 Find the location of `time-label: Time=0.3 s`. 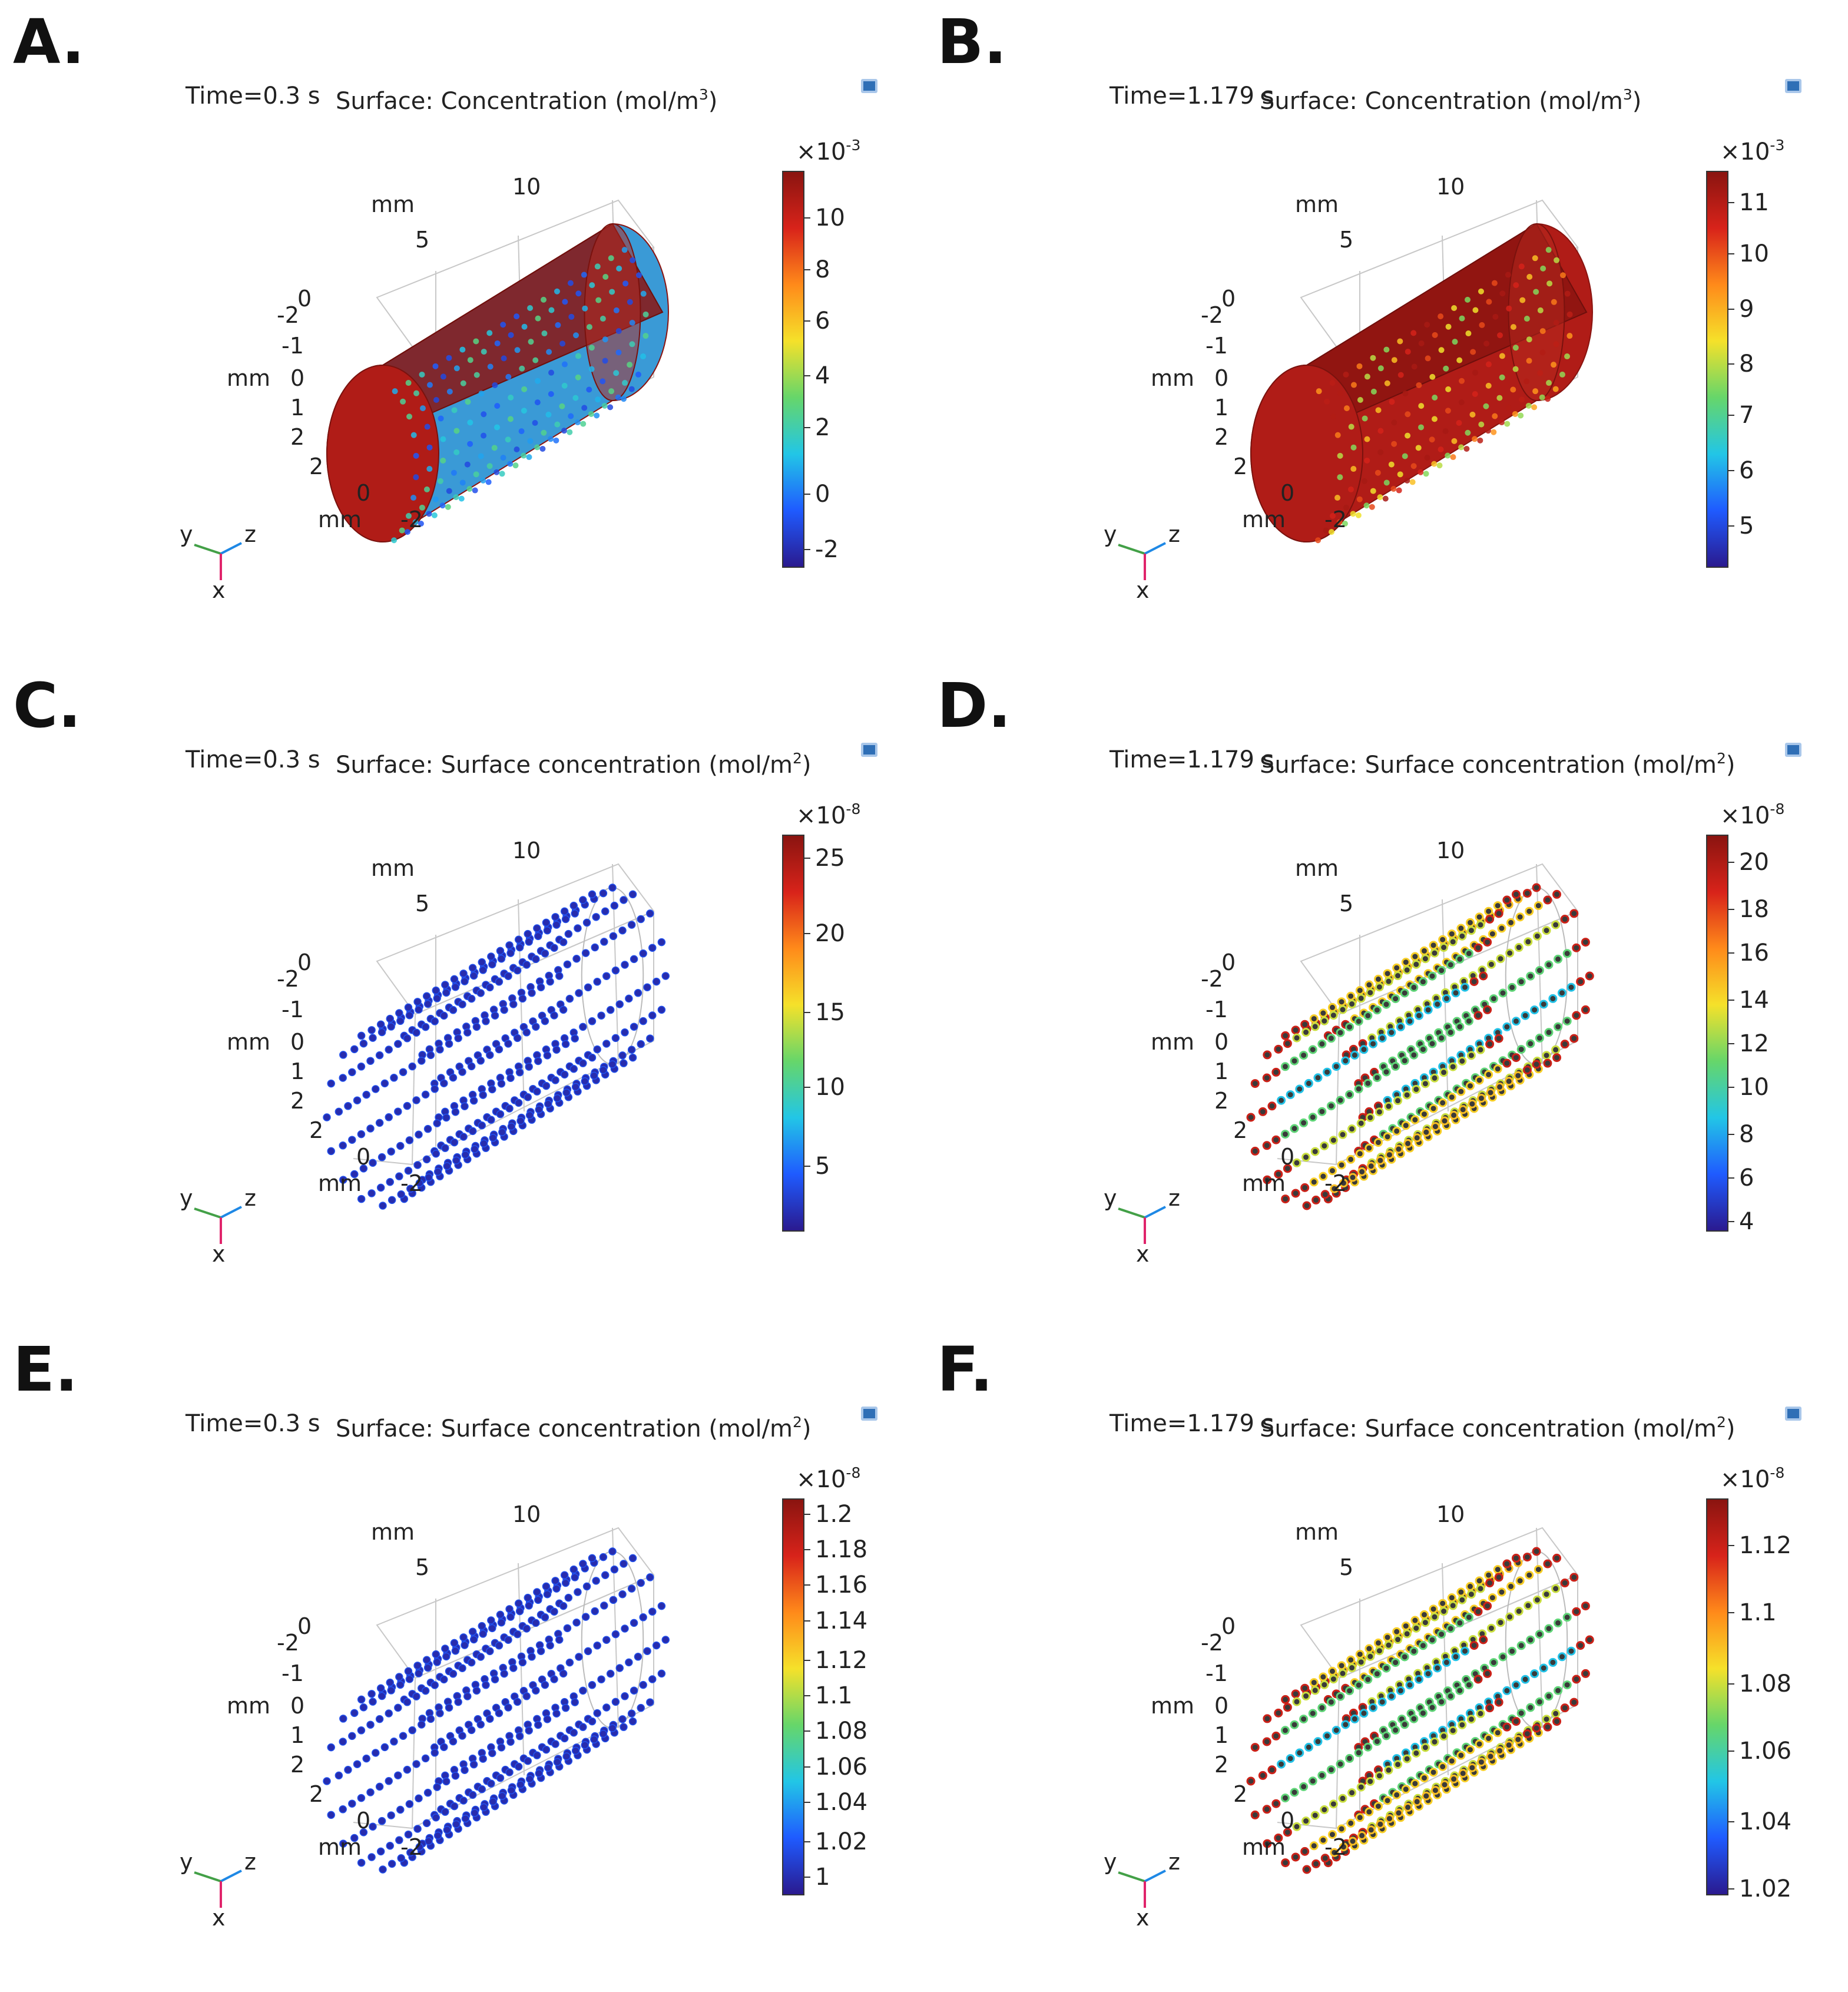

time-label: Time=0.3 s is located at coordinates (253, 759).